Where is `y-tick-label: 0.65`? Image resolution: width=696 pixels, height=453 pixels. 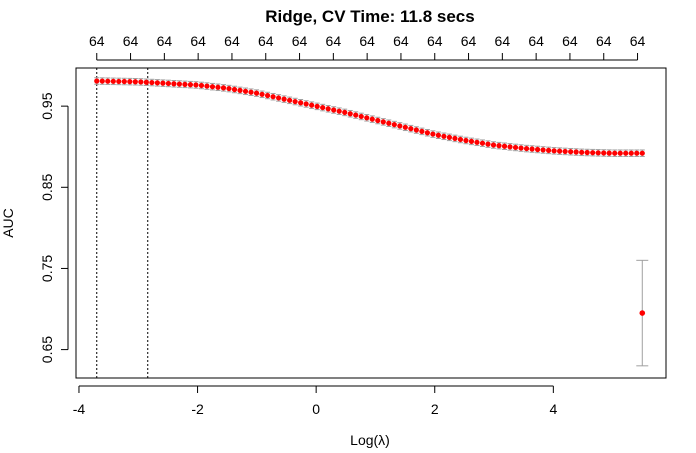
y-tick-label: 0.65 is located at coordinates (47, 349).